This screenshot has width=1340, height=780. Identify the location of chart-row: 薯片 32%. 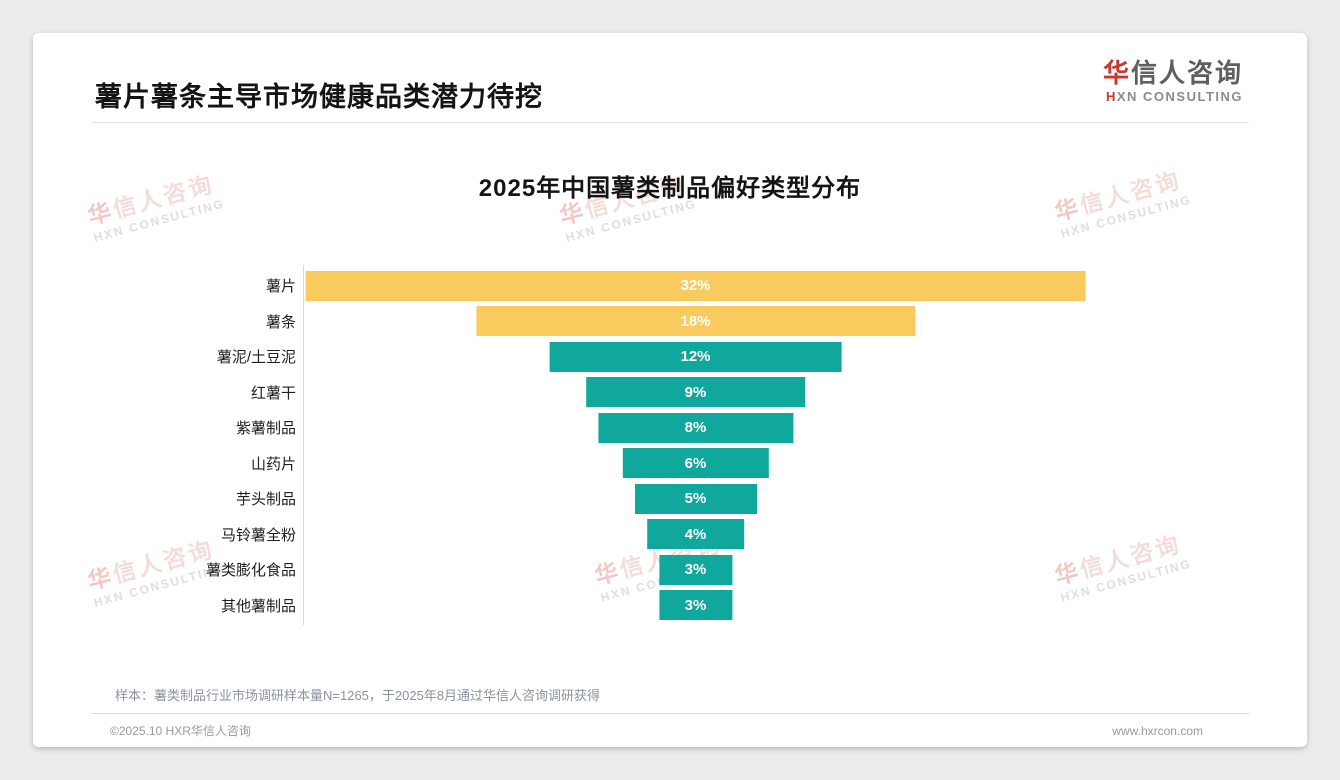
(564, 286).